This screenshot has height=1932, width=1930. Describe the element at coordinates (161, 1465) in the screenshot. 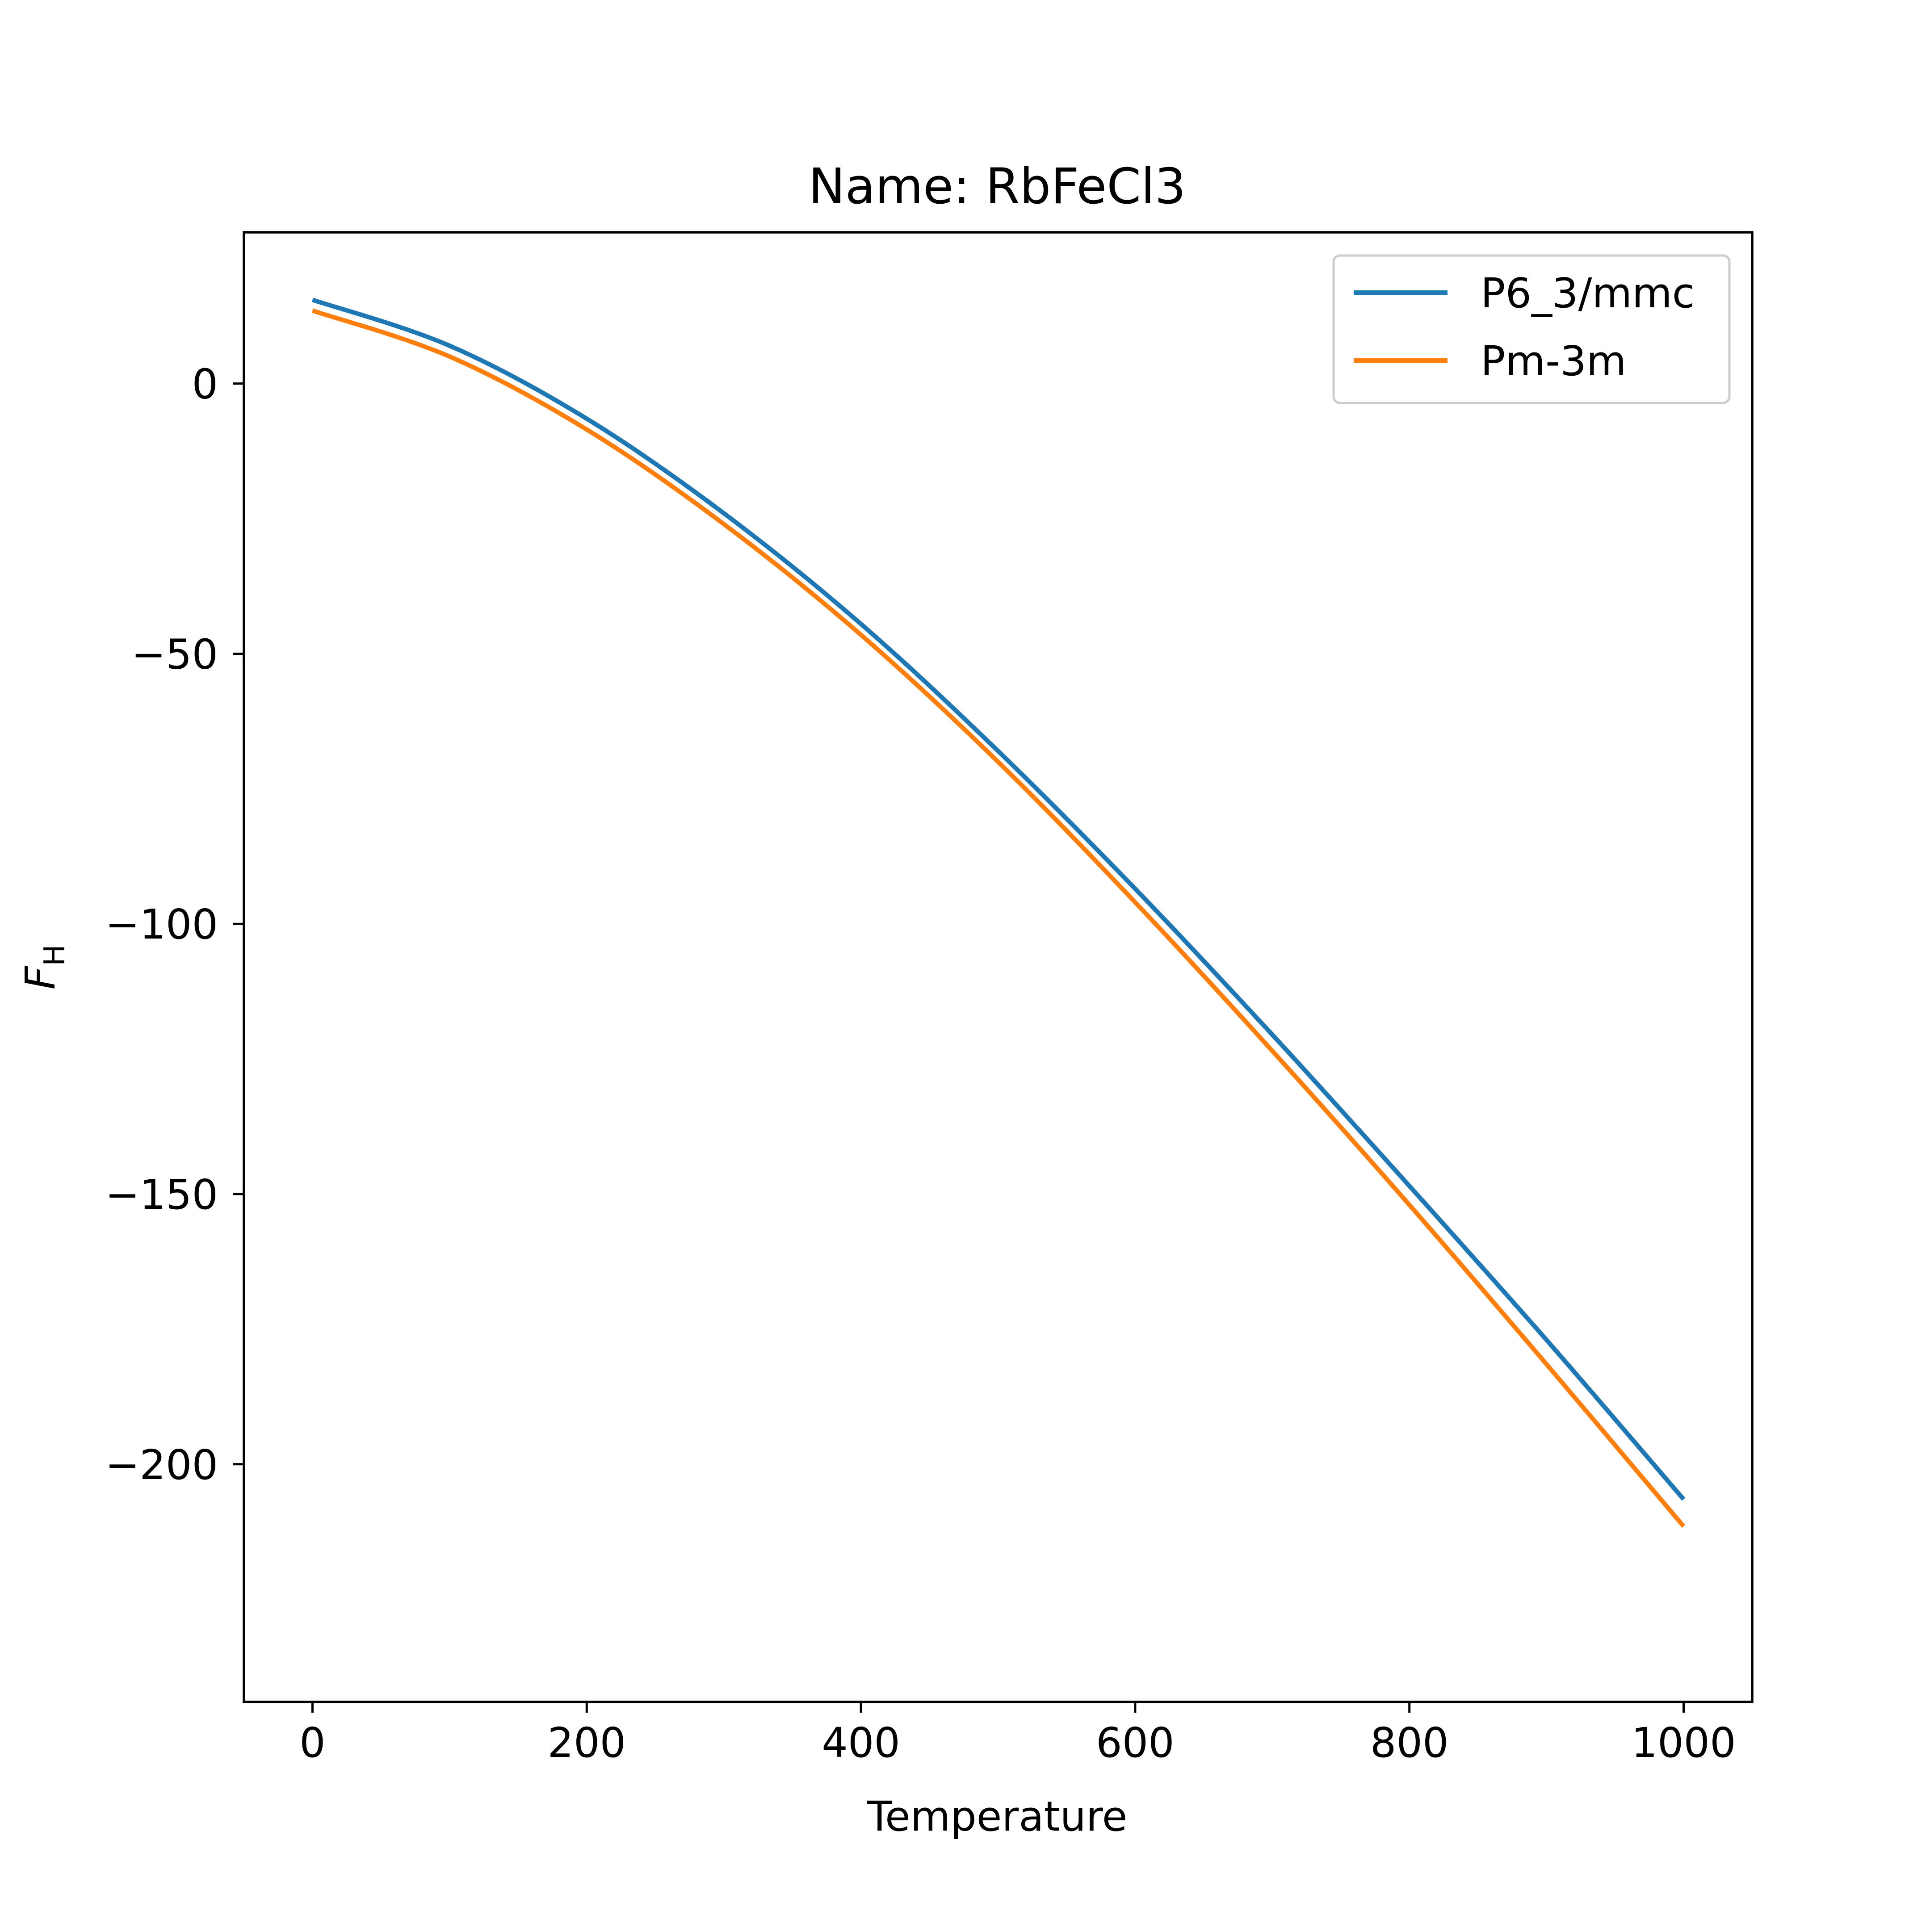

I see `y-tick-label: −200` at that location.